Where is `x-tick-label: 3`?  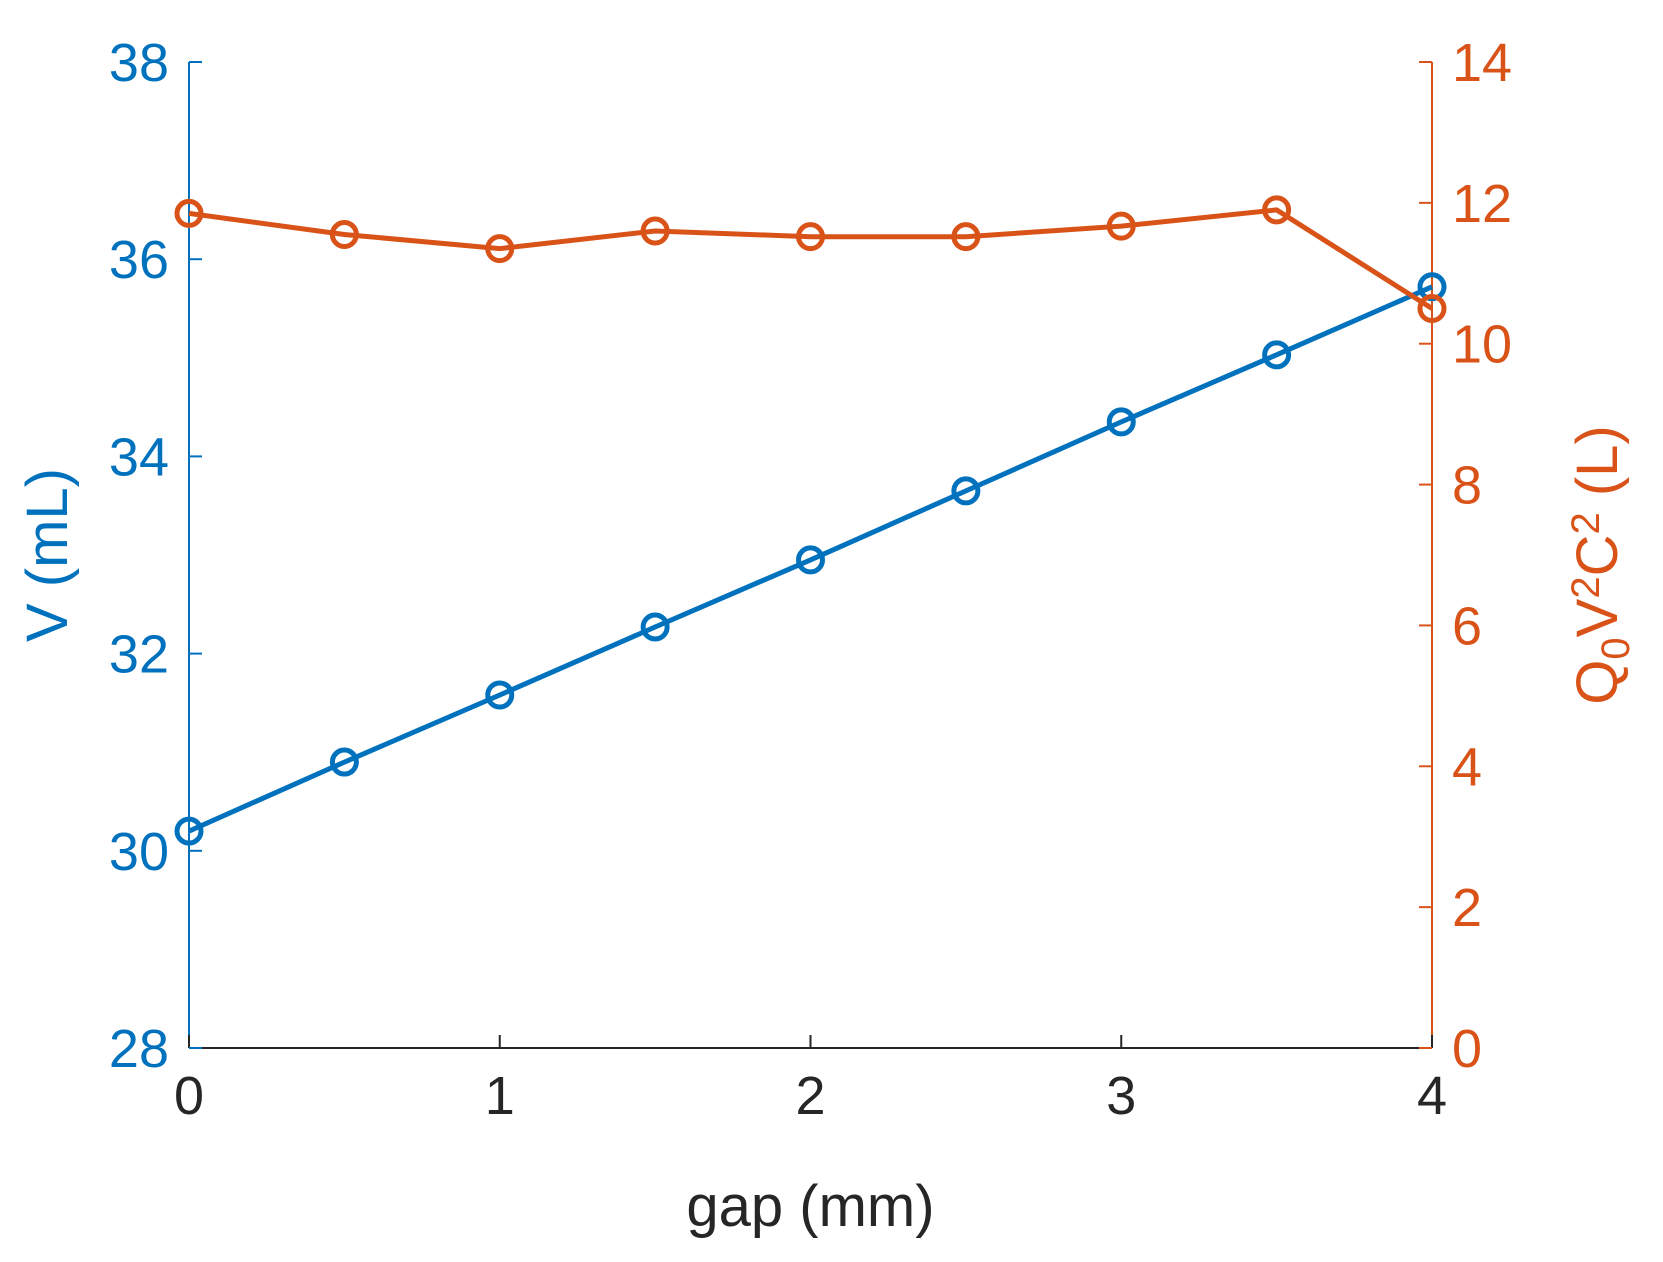
x-tick-label: 3 is located at coordinates (1121, 1096).